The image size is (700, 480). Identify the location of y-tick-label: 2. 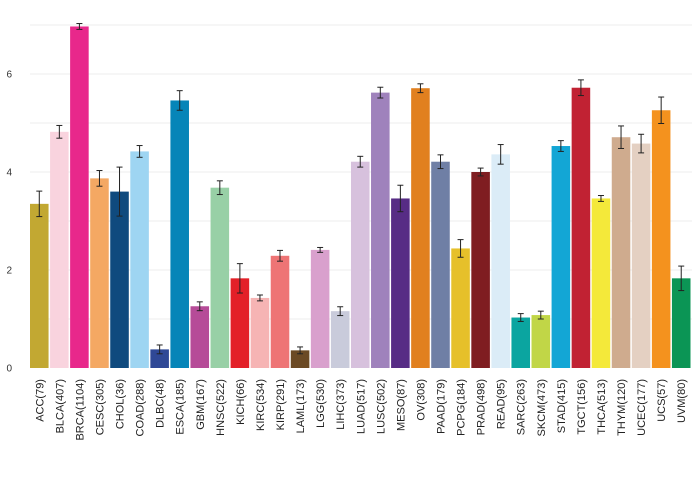
(9, 271).